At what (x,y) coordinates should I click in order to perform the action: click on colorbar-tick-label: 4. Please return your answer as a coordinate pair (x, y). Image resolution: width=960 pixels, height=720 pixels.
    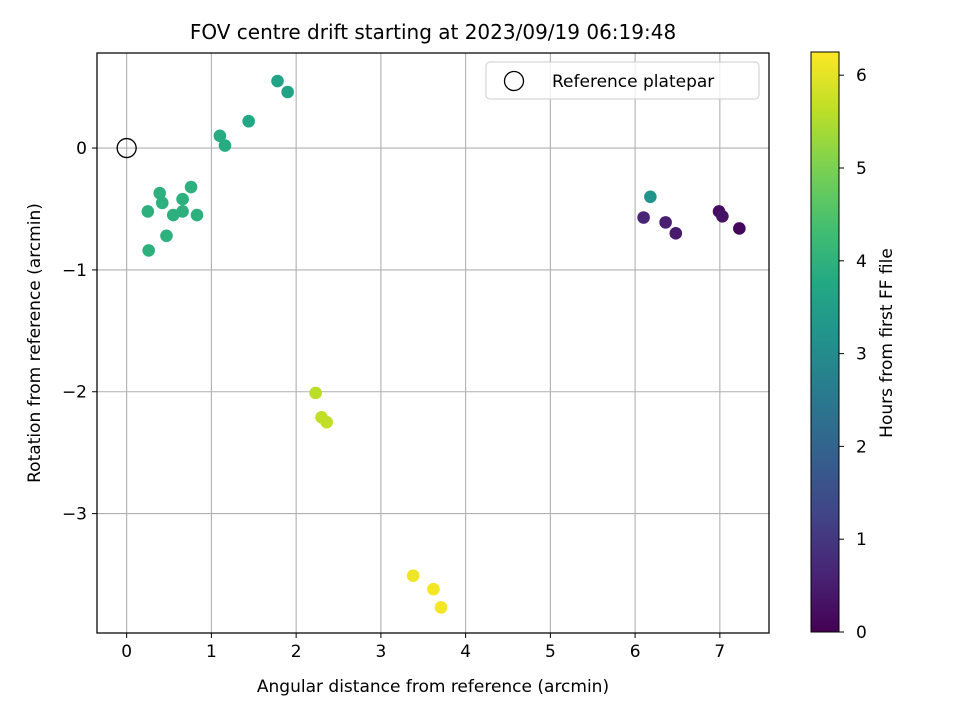
    Looking at the image, I should click on (861, 262).